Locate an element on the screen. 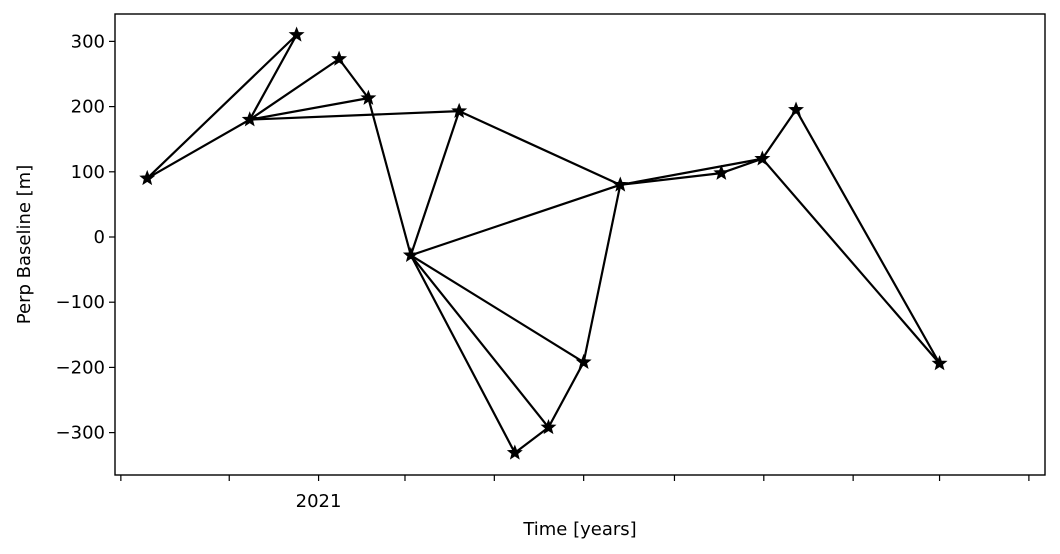 This screenshot has width=1060, height=554. x-axis: 2021 is located at coordinates (575, 493).